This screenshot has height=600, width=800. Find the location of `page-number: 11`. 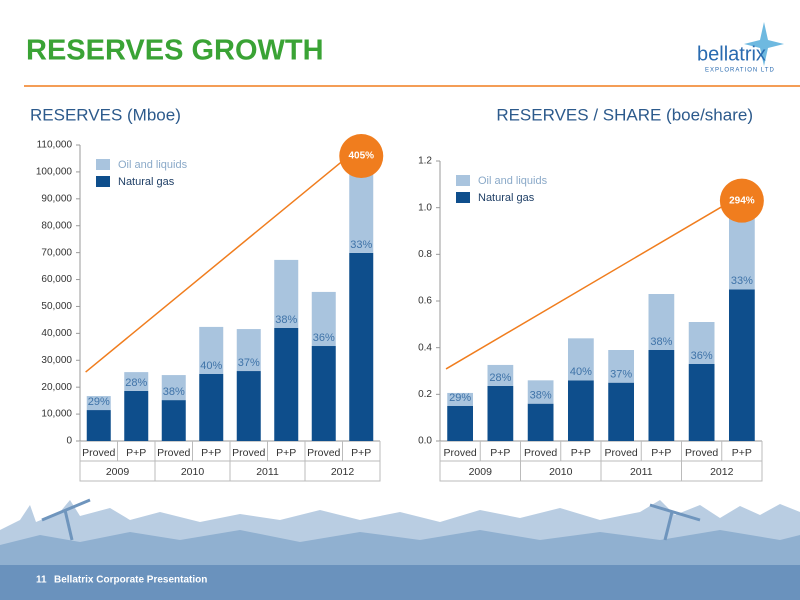

page-number: 11 is located at coordinates (41, 580).